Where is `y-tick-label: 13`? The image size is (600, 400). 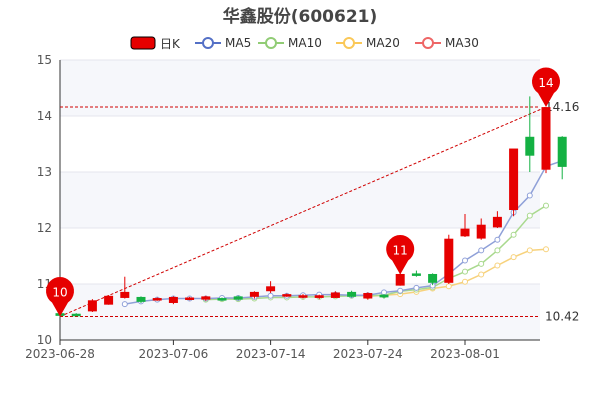 y-tick-label: 13 is located at coordinates (44, 172).